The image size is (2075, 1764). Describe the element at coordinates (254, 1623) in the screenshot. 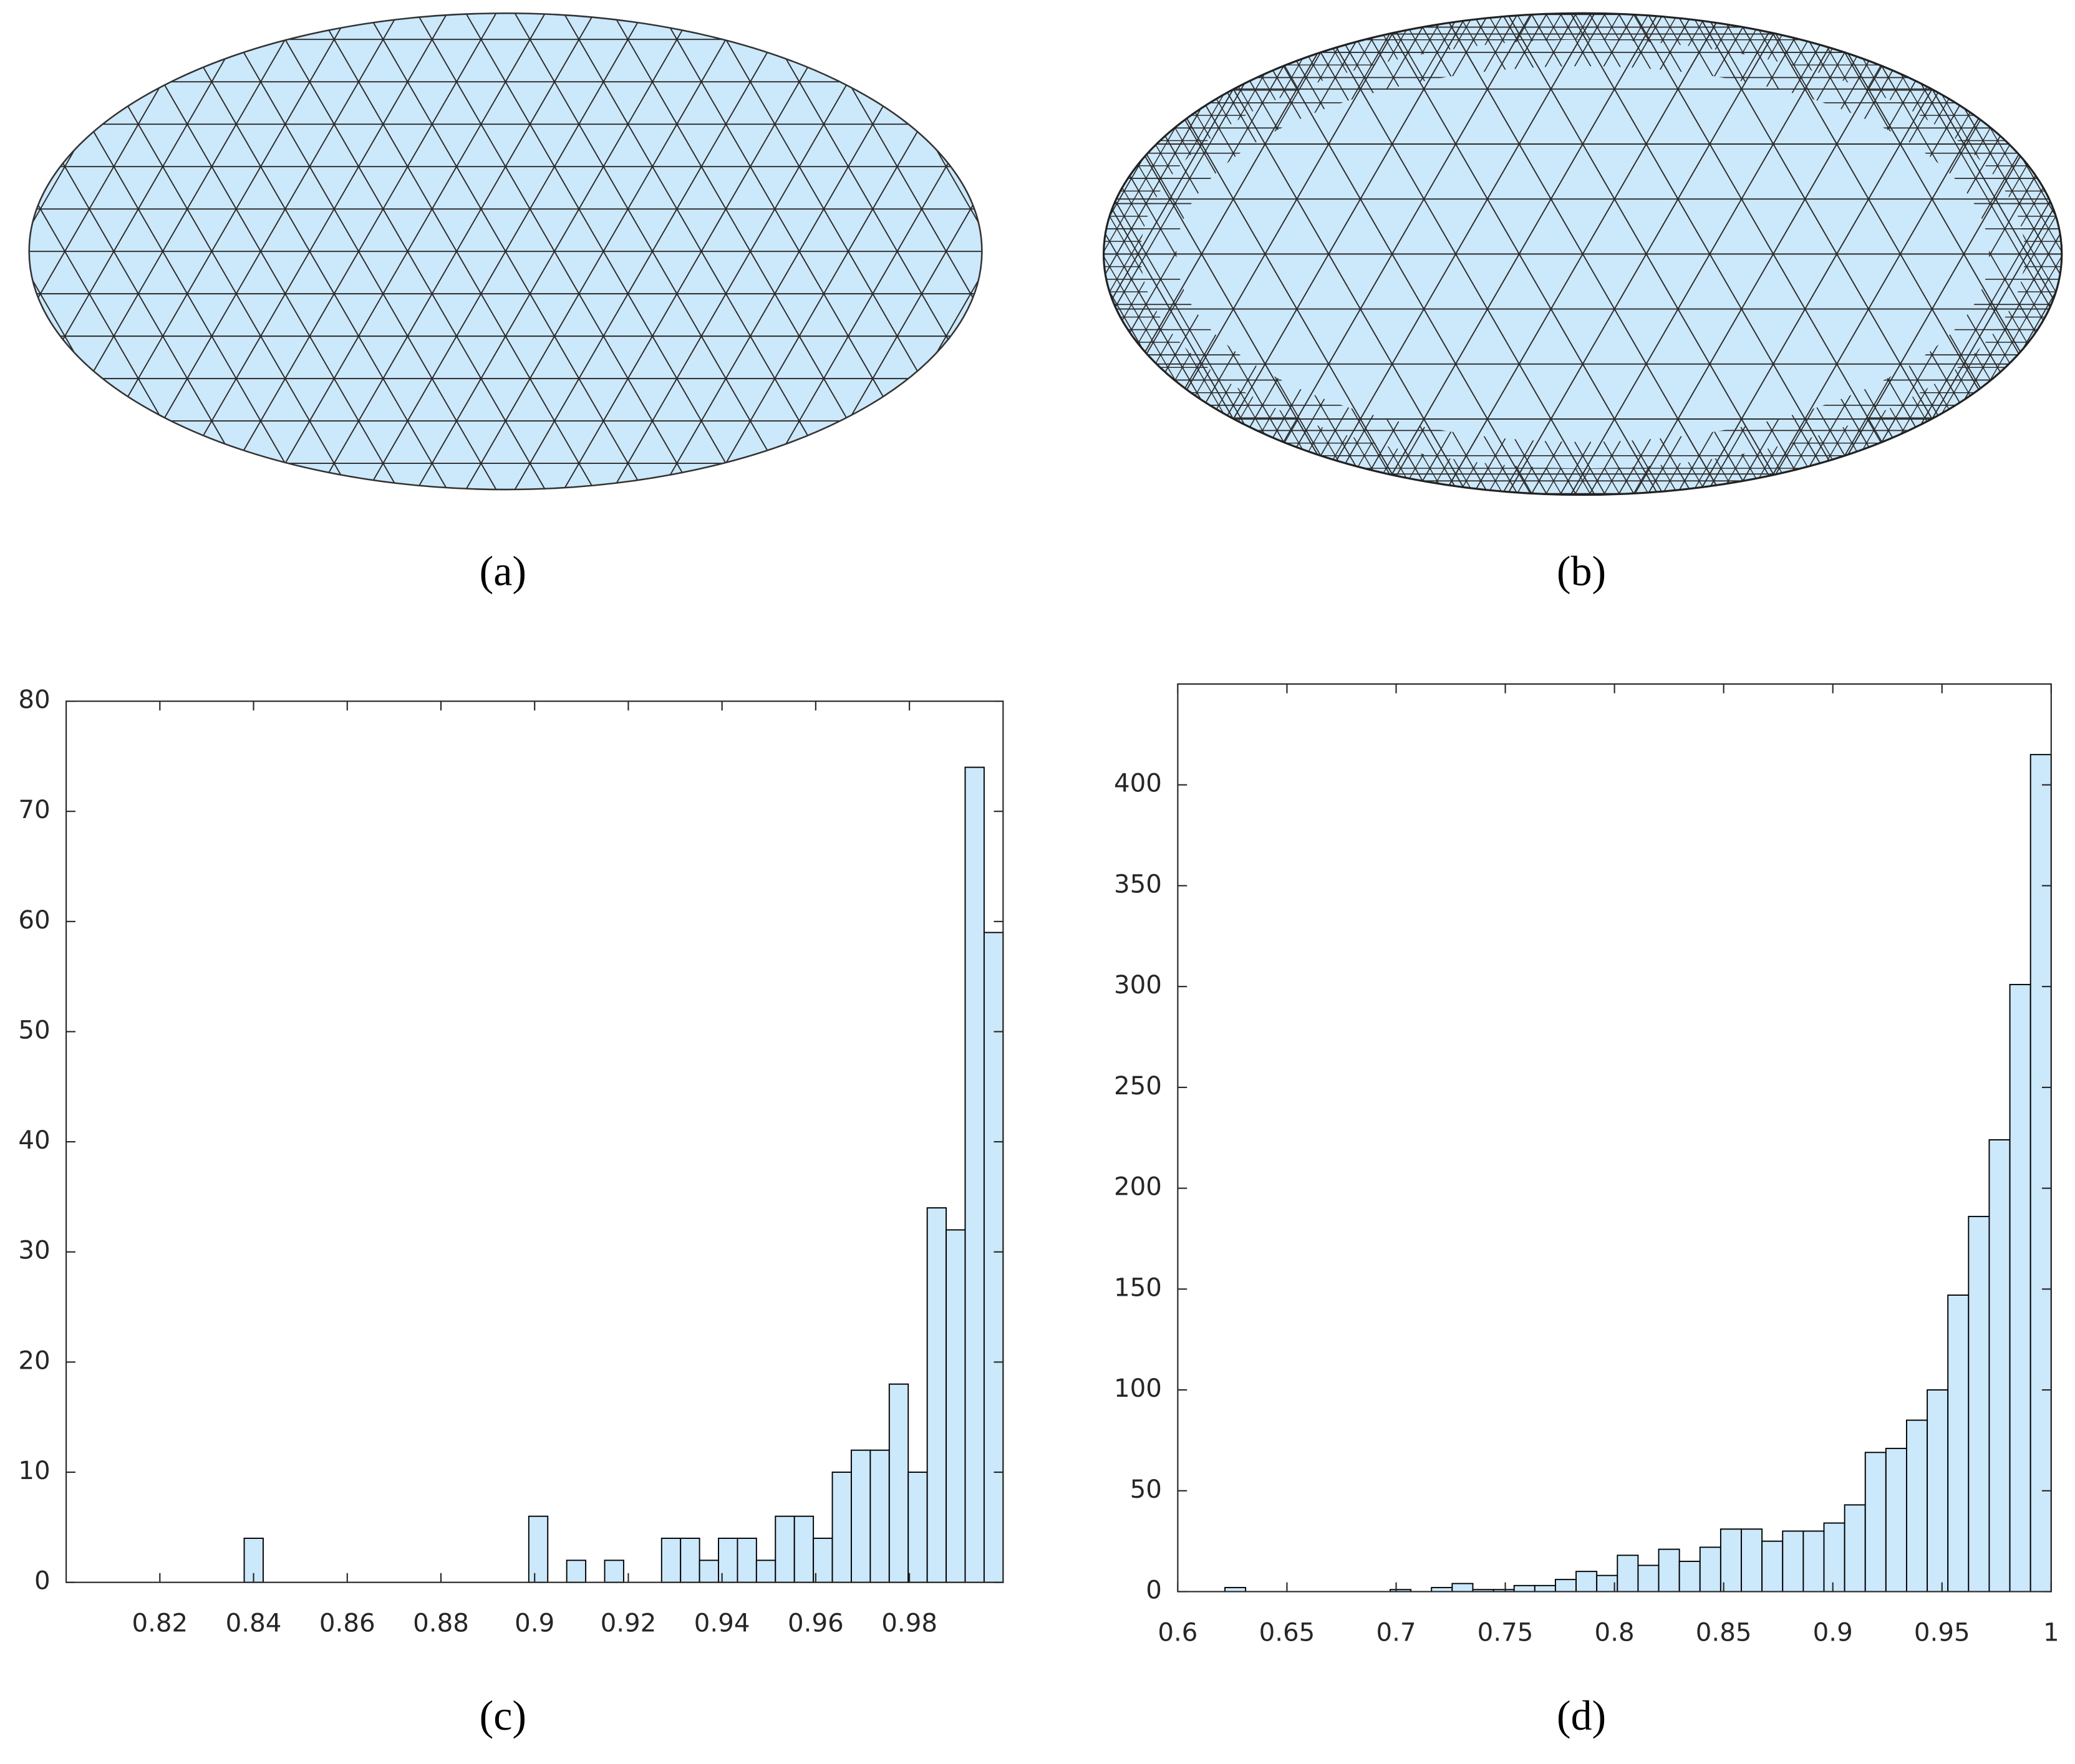

I see `x-tick-label: 0.84` at that location.